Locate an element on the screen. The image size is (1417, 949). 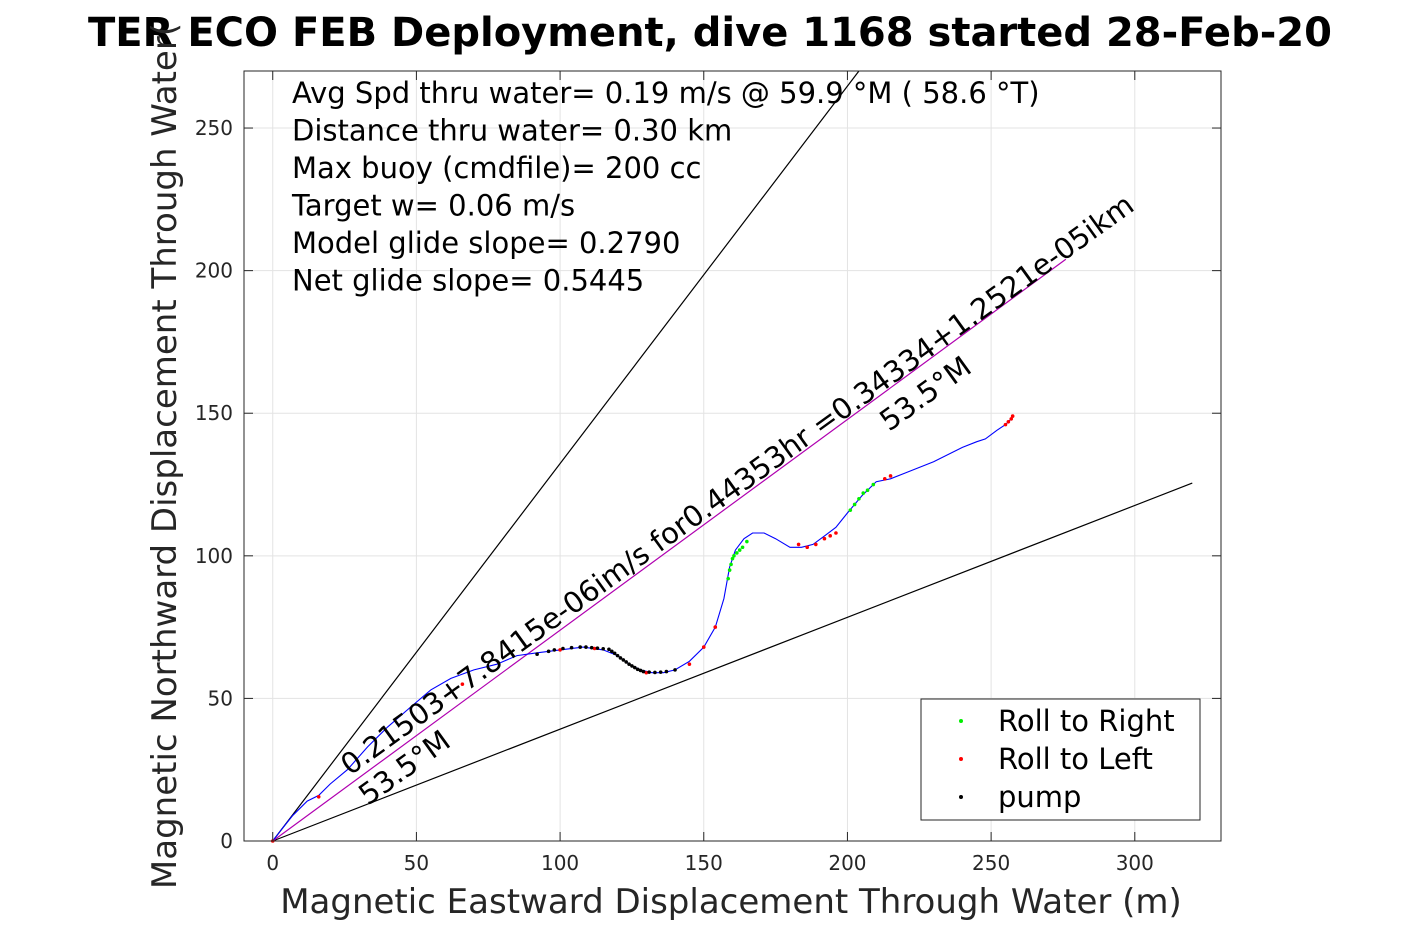
legend: Roll to Right Roll to Left pump is located at coordinates (1060, 759).